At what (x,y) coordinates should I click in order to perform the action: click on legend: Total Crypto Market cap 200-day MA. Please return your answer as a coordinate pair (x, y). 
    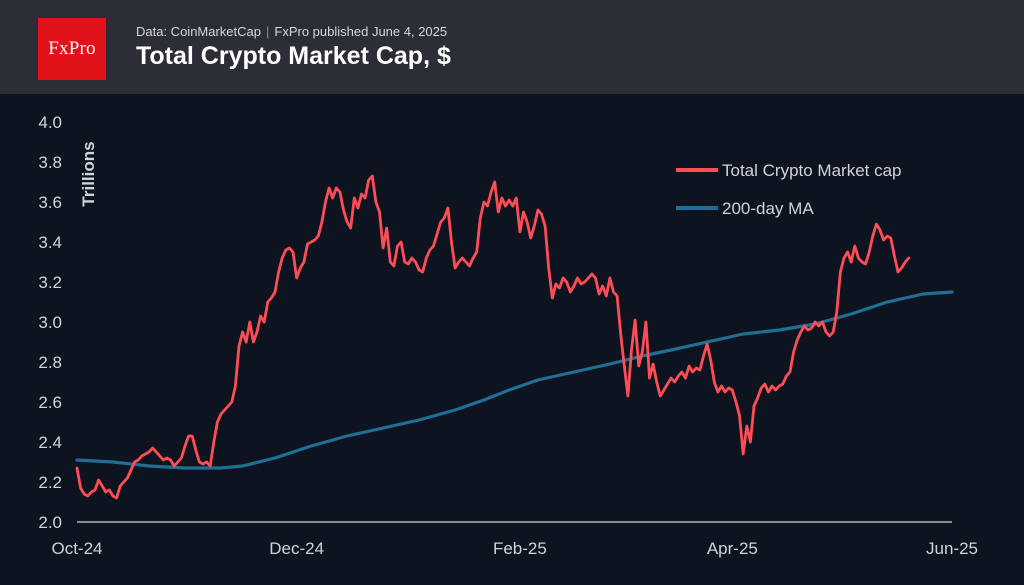
    Looking at the image, I should click on (789, 189).